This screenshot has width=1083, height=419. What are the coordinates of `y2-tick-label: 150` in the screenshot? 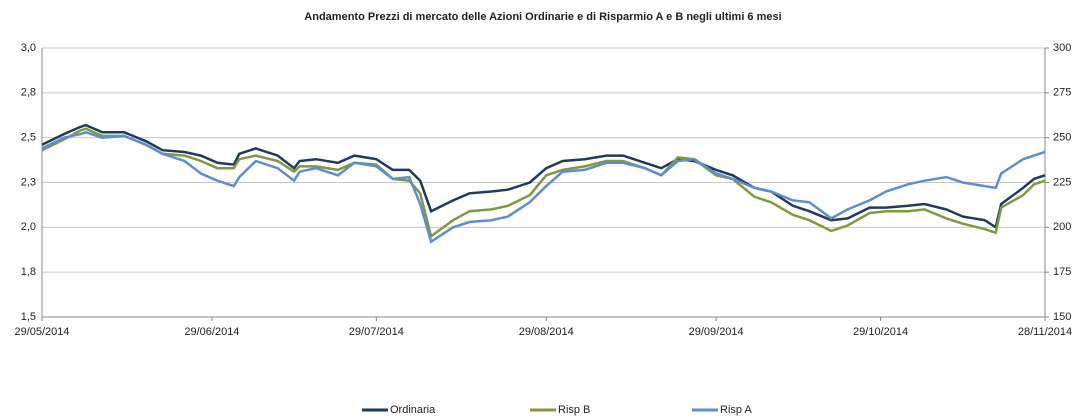 It's located at (1062, 317).